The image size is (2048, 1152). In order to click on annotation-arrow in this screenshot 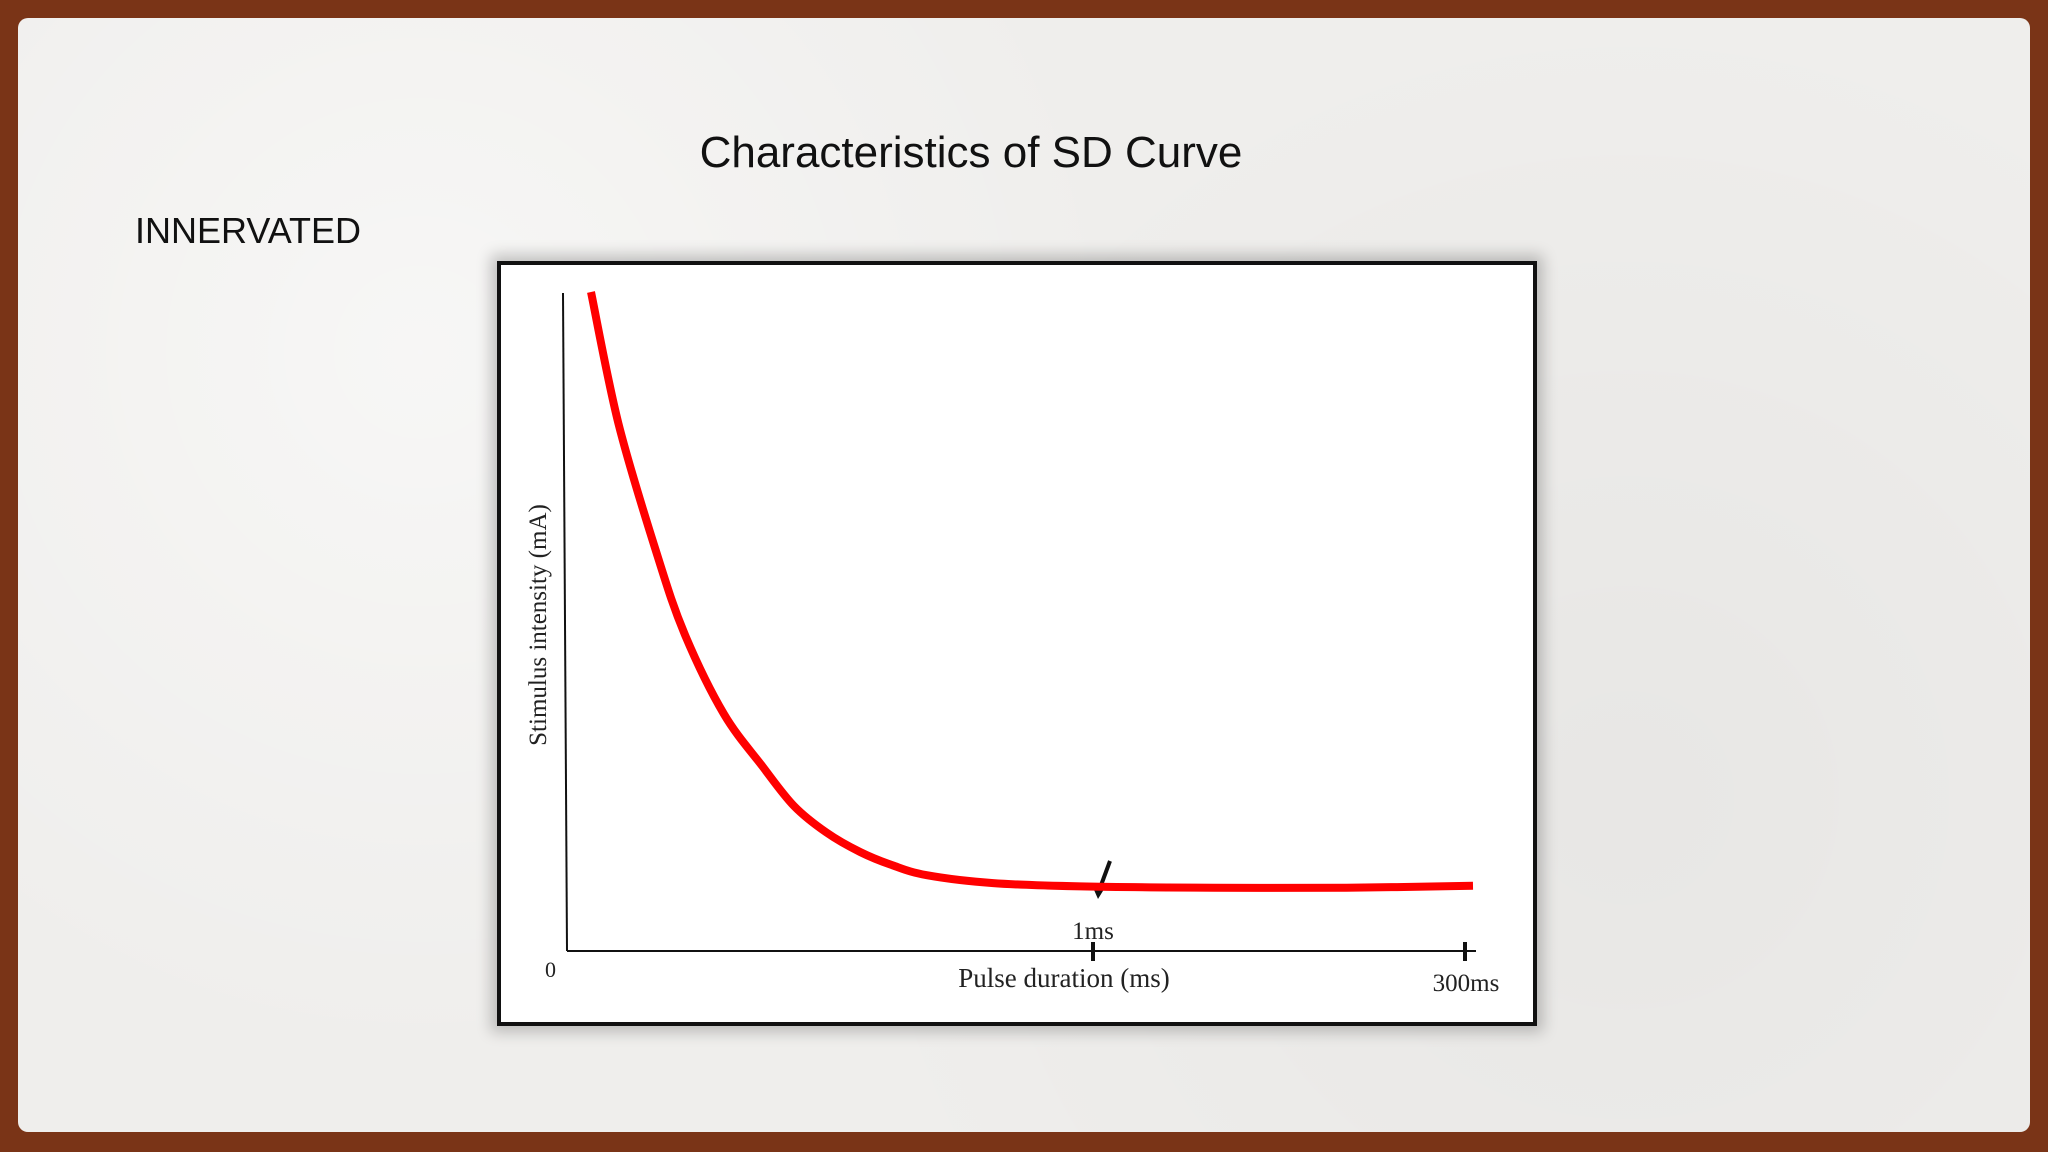, I will do `click(1101, 879)`.